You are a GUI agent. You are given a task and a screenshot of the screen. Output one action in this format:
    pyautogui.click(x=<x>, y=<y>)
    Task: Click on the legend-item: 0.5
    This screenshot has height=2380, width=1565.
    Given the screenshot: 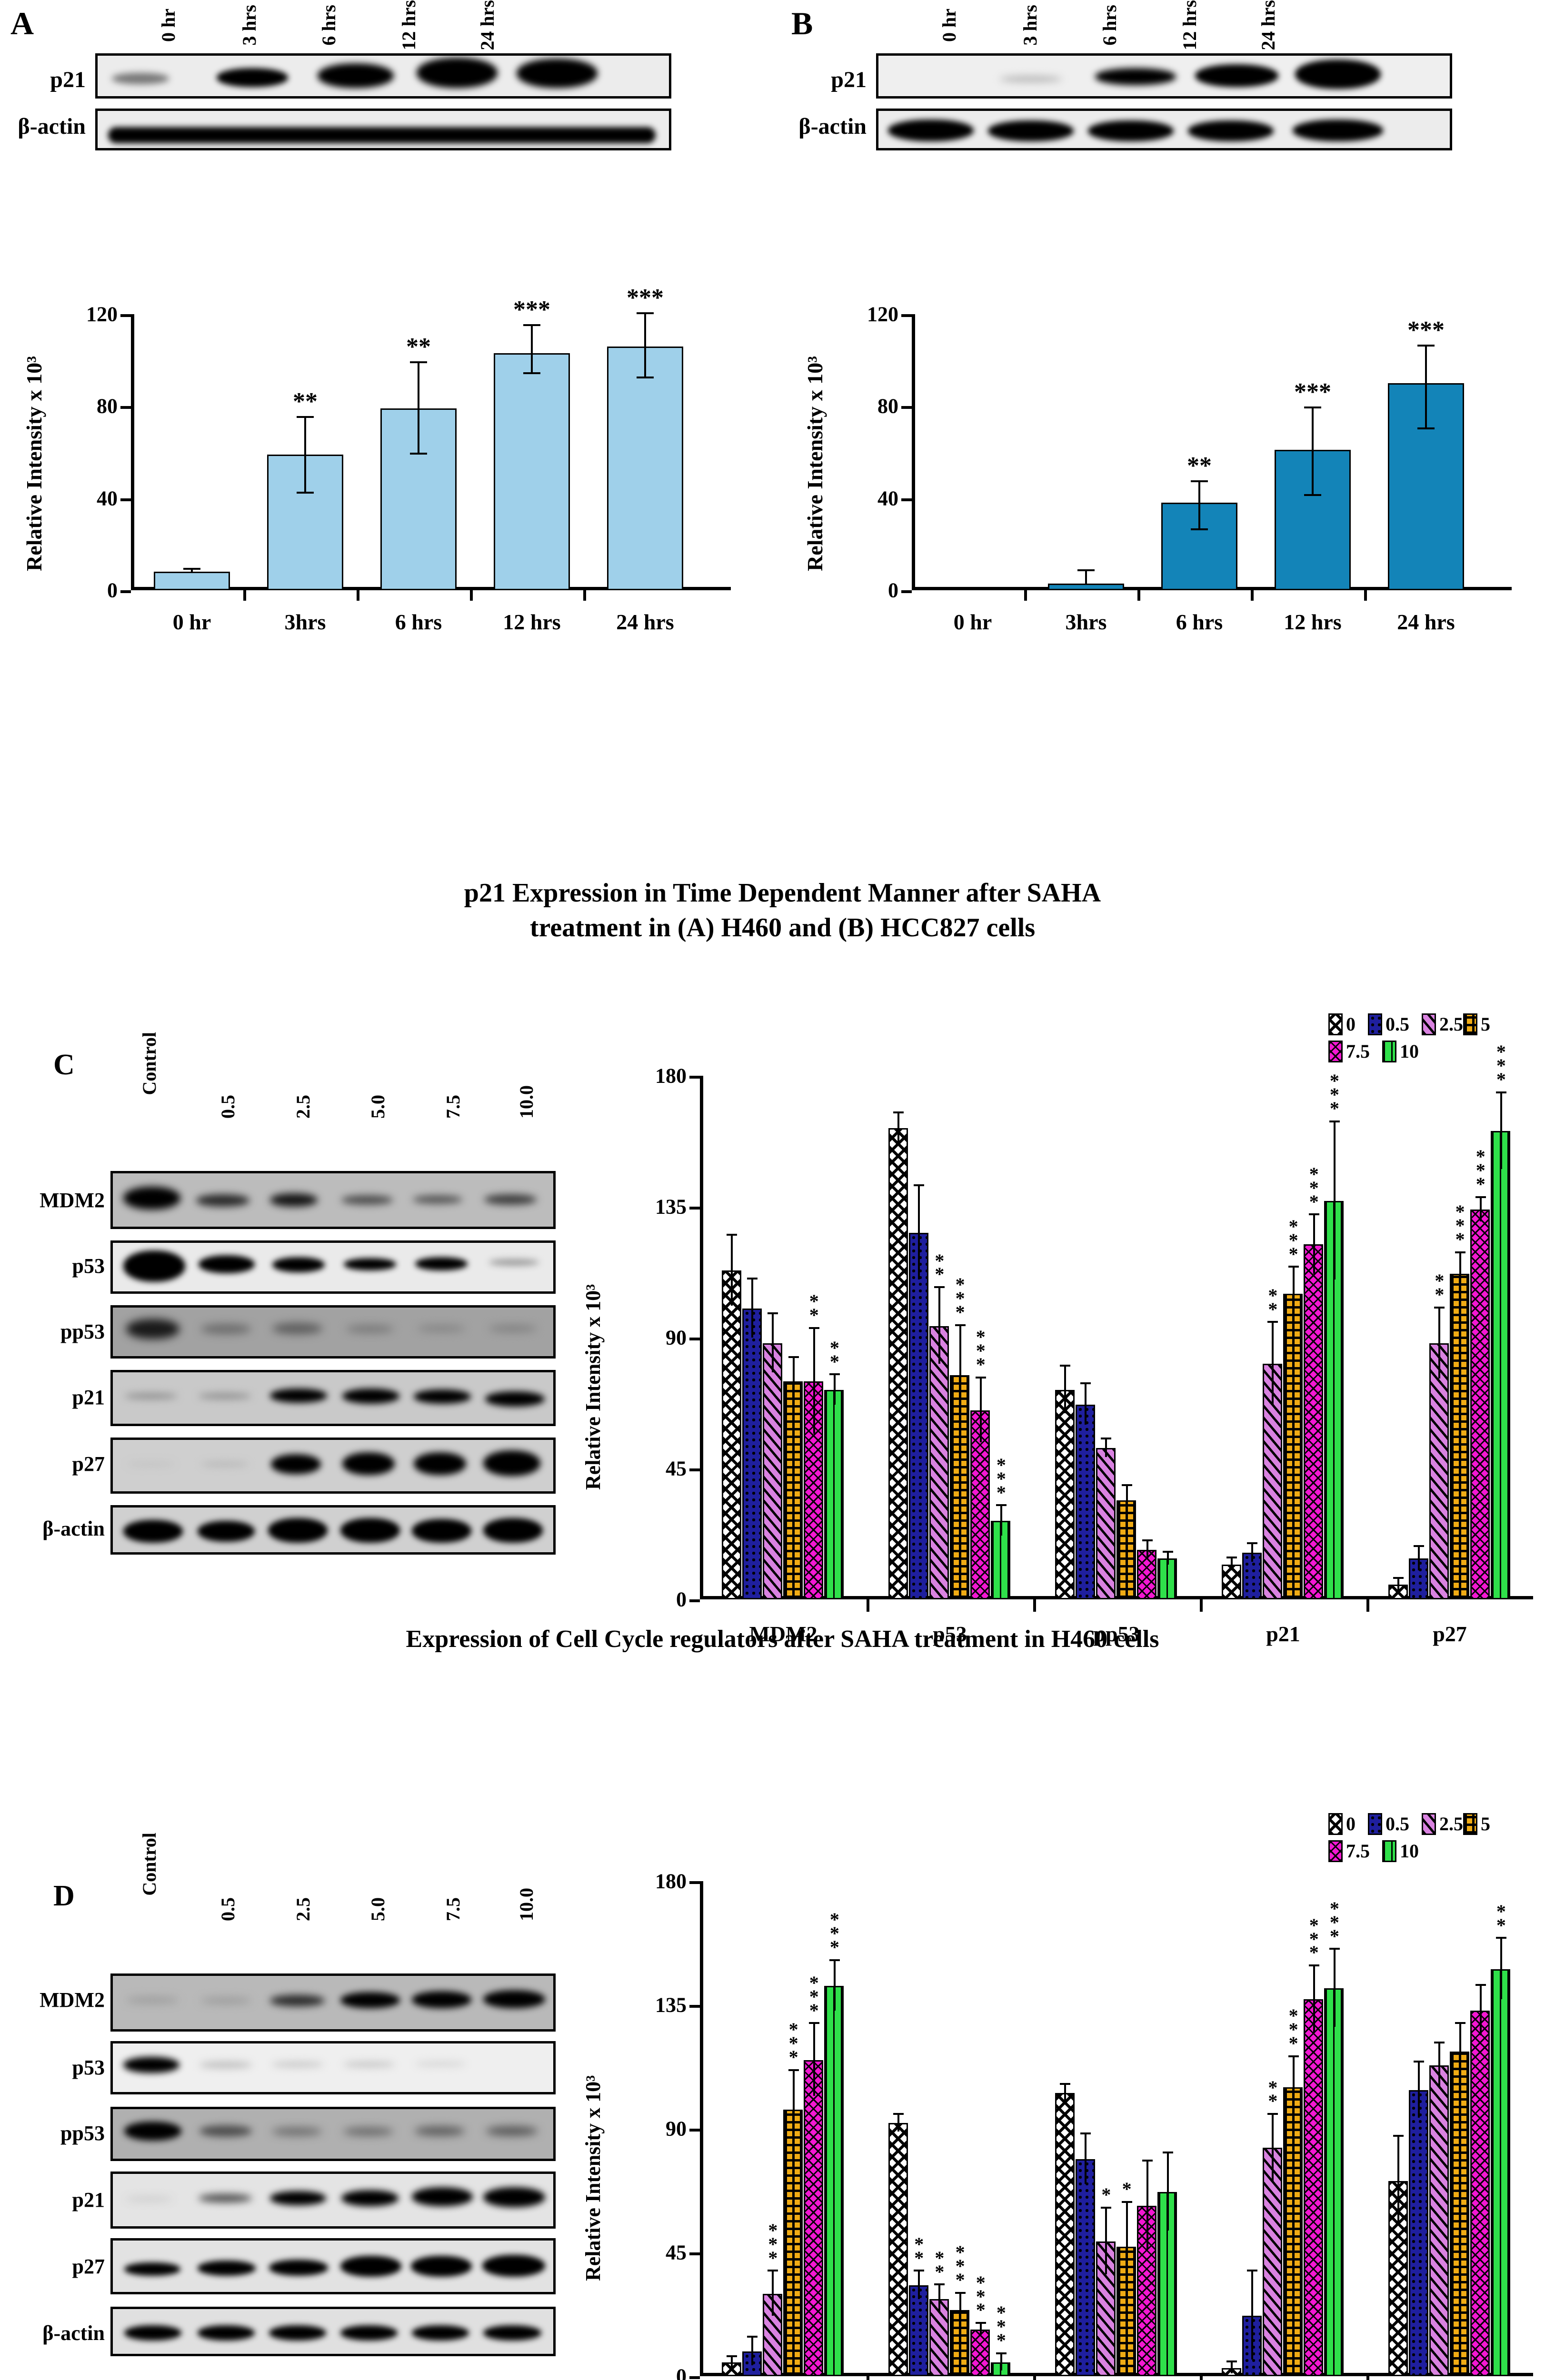 What is the action you would take?
    pyautogui.click(x=1388, y=1824)
    